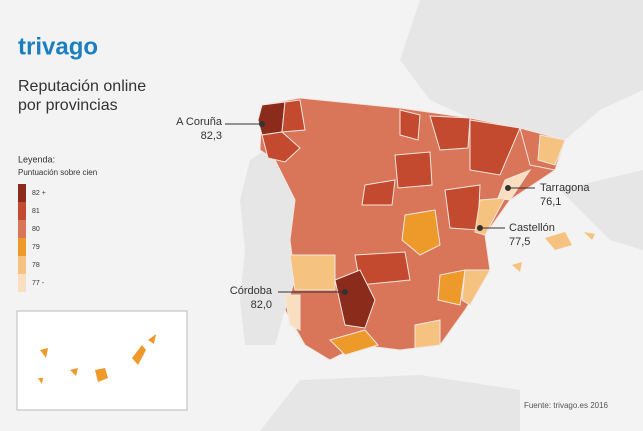  What do you see at coordinates (32, 238) in the screenshot?
I see `legend: 82 + 81 80 79 78 77 -` at bounding box center [32, 238].